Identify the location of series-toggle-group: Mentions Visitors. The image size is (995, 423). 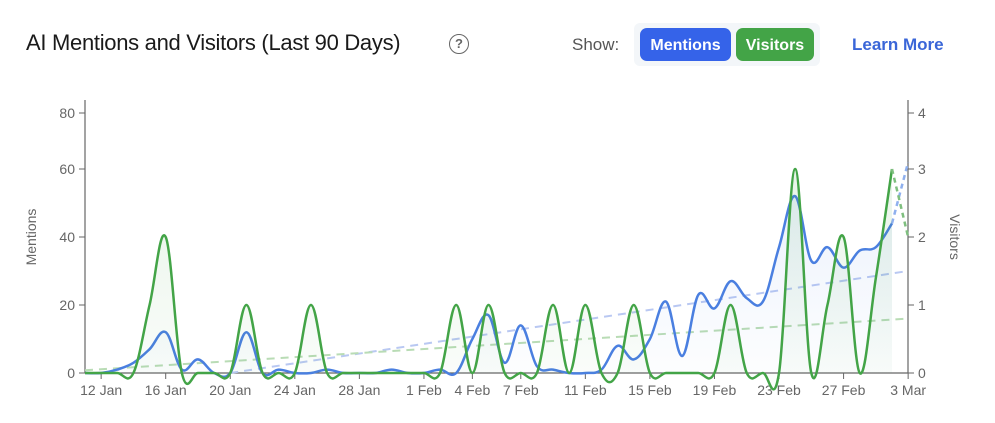
(727, 44).